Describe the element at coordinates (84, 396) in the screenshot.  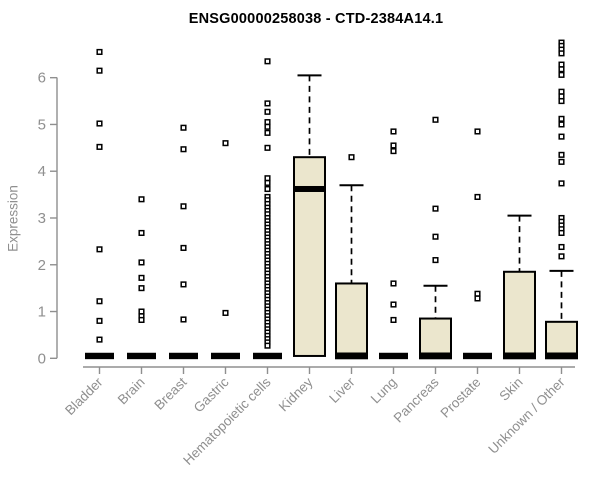
I see `x-tick-label: Bladder` at that location.